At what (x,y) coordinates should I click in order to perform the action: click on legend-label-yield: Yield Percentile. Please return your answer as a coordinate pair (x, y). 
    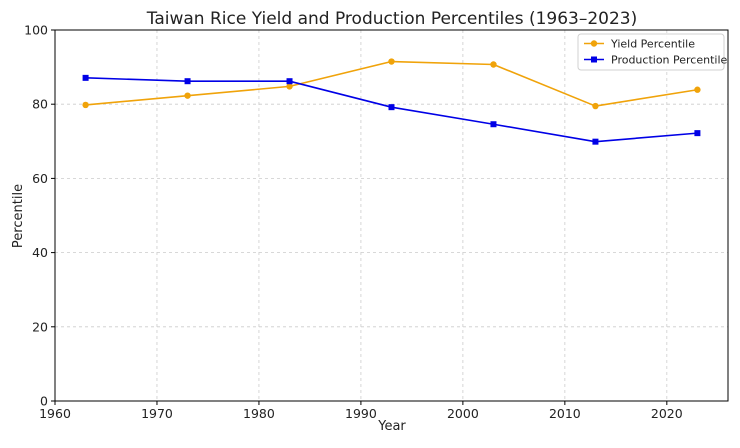
    Looking at the image, I should click on (652, 44).